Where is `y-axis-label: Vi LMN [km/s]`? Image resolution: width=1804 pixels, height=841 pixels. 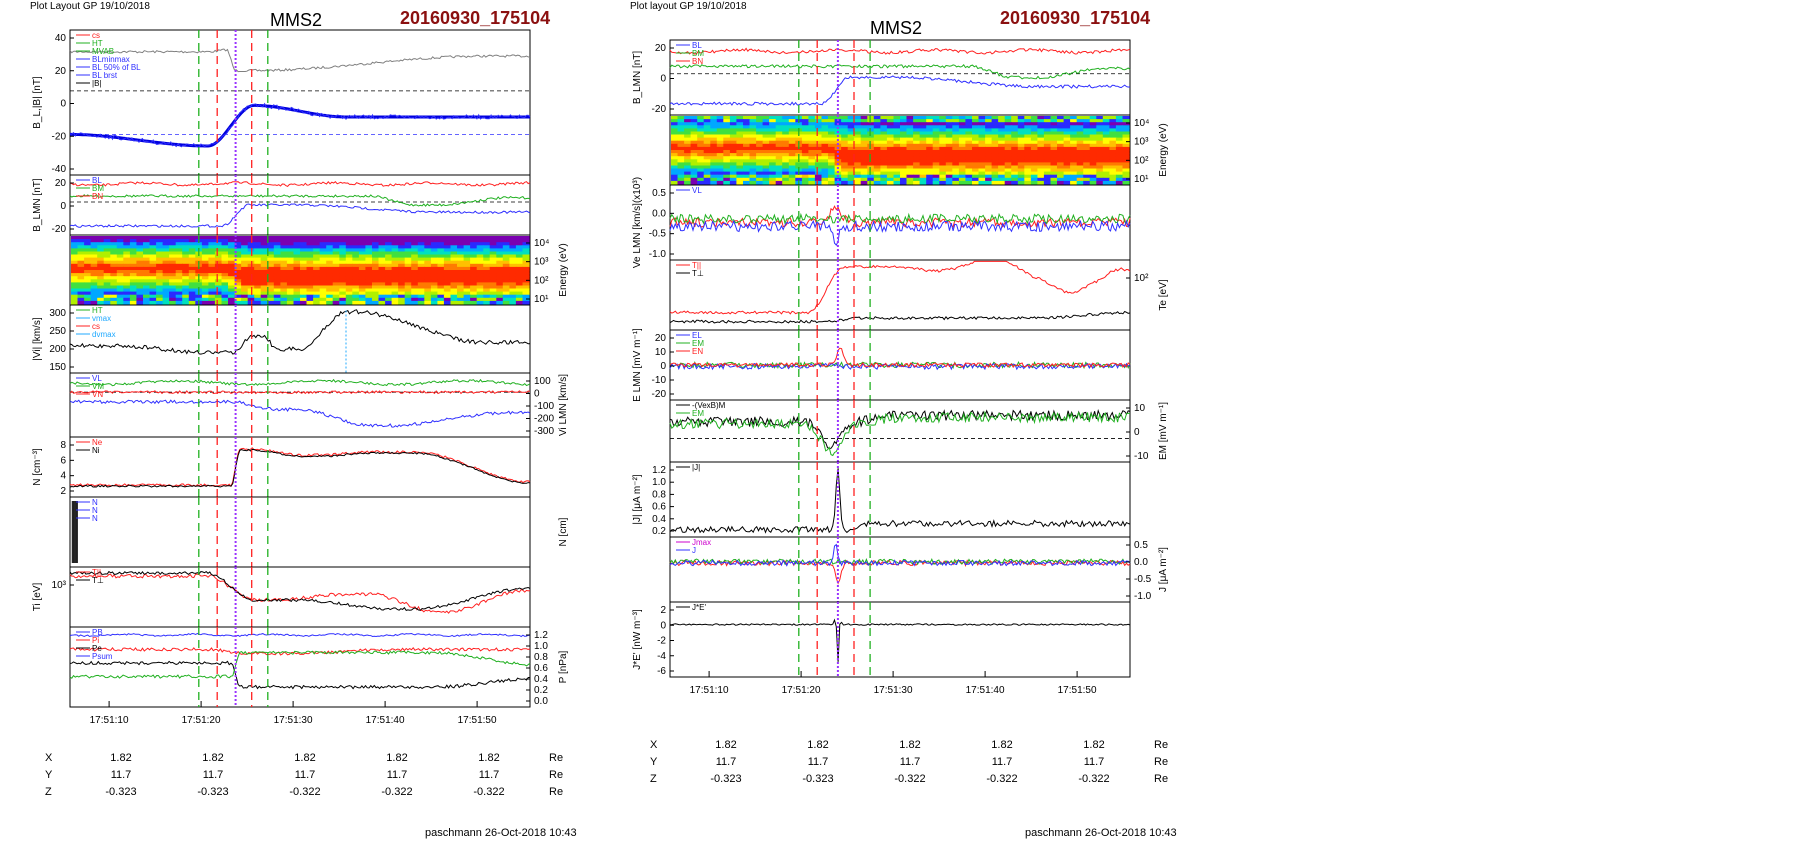 y-axis-label: Vi LMN [km/s] is located at coordinates (563, 405).